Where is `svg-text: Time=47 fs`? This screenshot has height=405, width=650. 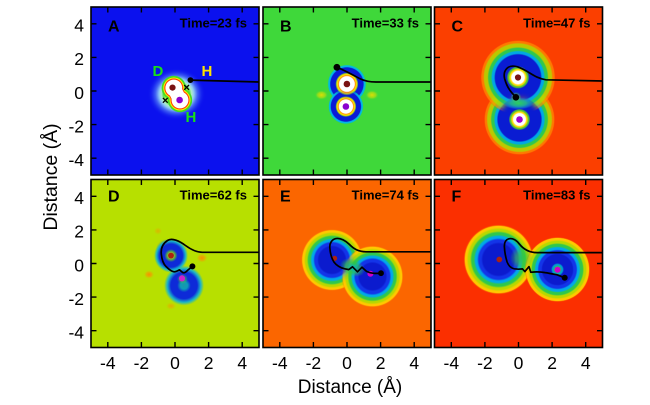 svg-text: Time=47 fs is located at coordinates (556, 23).